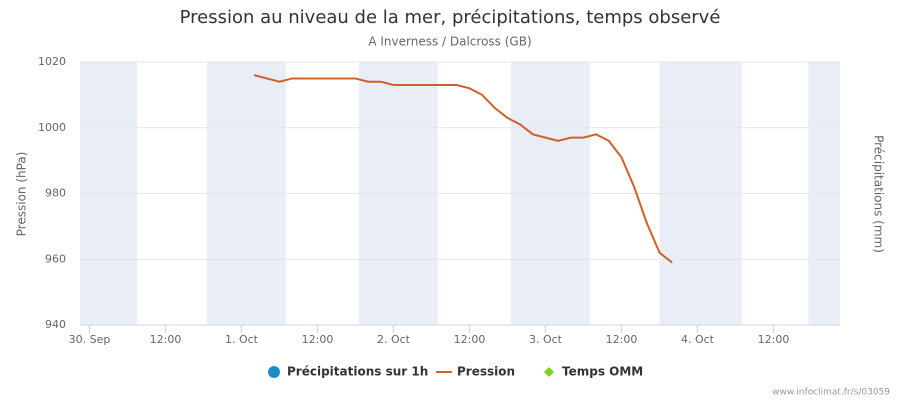 The height and width of the screenshot is (400, 900). Describe the element at coordinates (22, 194) in the screenshot. I see `y-axis-label: Pression (hPa)` at that location.